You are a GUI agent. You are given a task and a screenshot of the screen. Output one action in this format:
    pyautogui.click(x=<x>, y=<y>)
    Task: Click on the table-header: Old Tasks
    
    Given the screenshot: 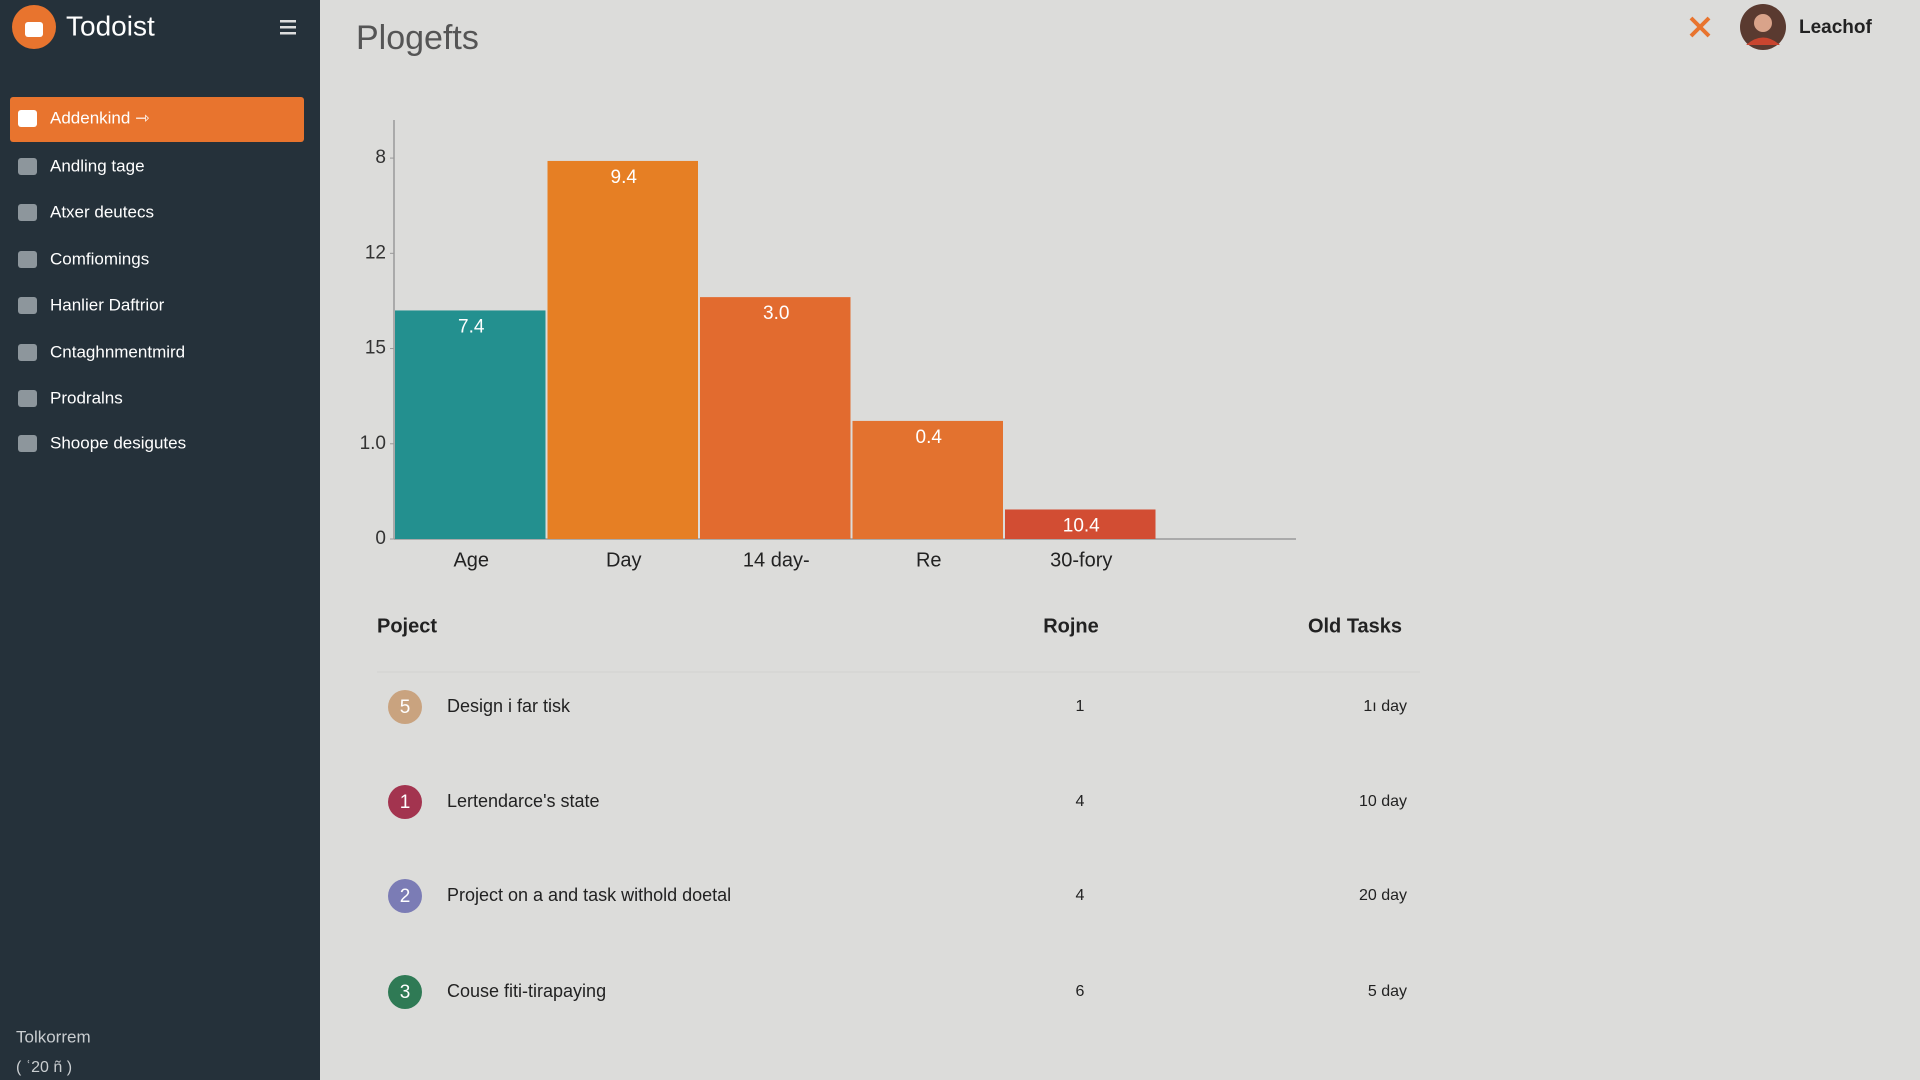 What is the action you would take?
    pyautogui.click(x=1355, y=626)
    